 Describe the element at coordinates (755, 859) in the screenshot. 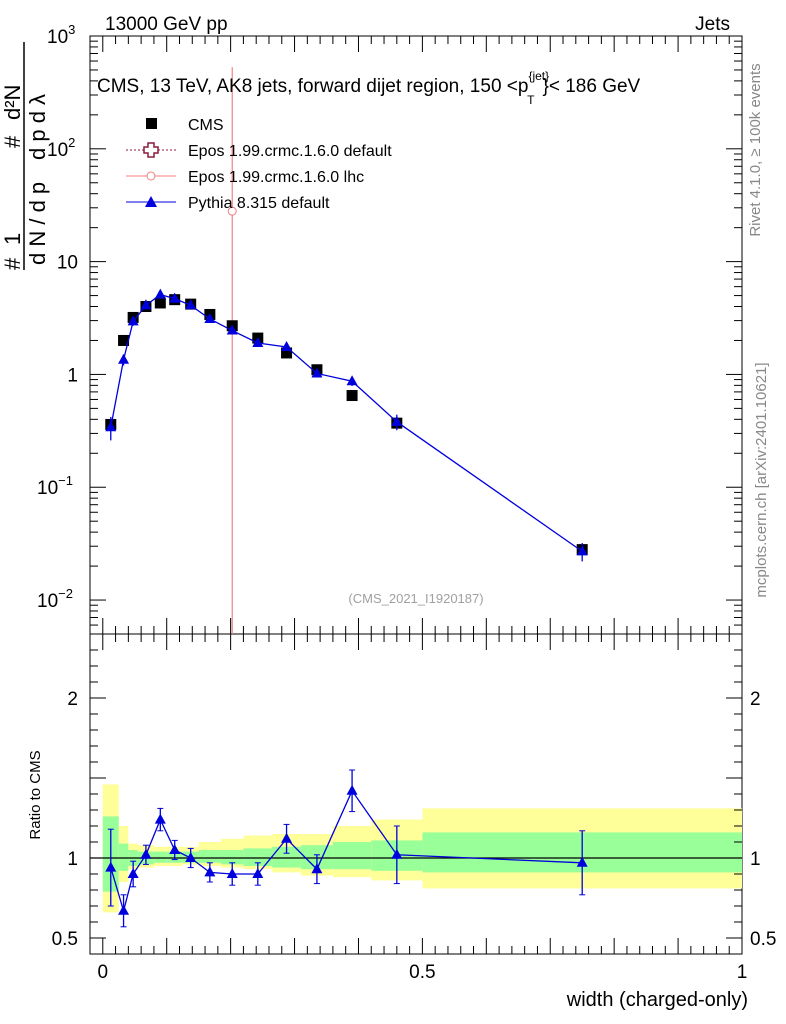

I see `ratio-y-tick-label-right: 1` at that location.